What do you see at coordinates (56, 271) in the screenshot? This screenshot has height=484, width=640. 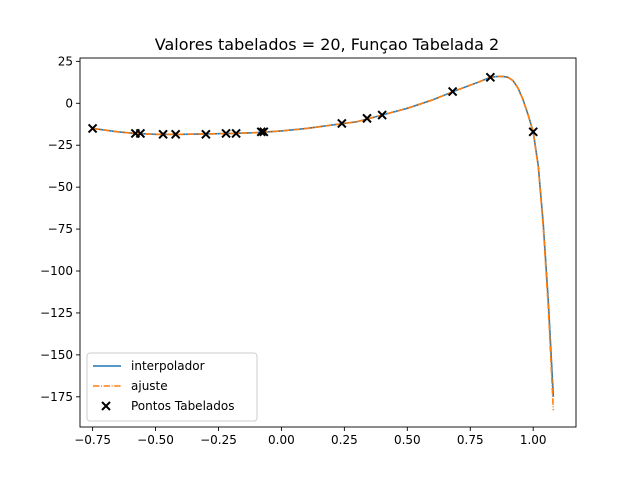 I see `y-tick-label: −100` at bounding box center [56, 271].